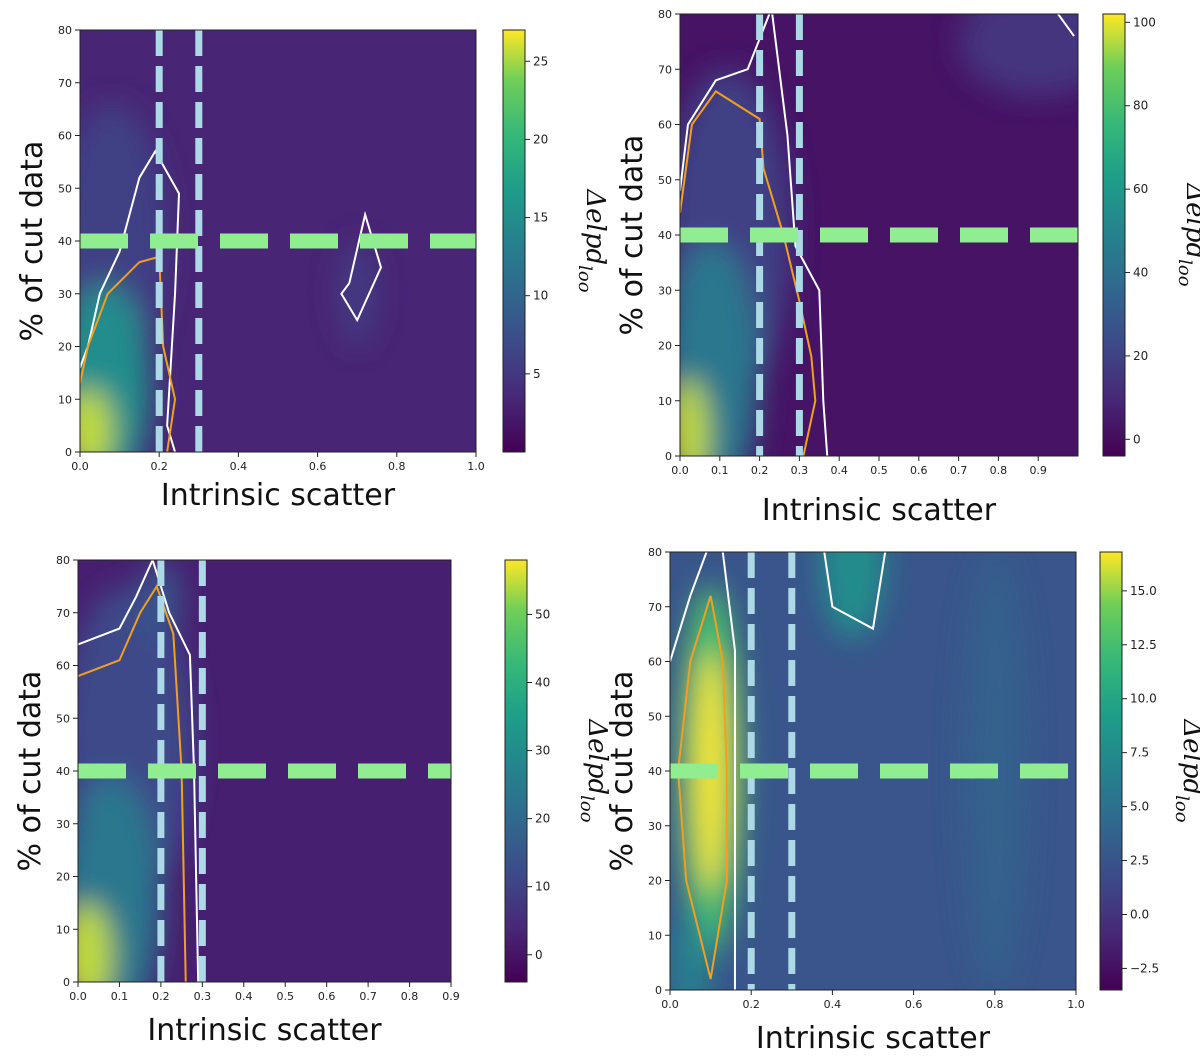  Describe the element at coordinates (913, 1000) in the screenshot. I see `x-tick: 0.6` at that location.